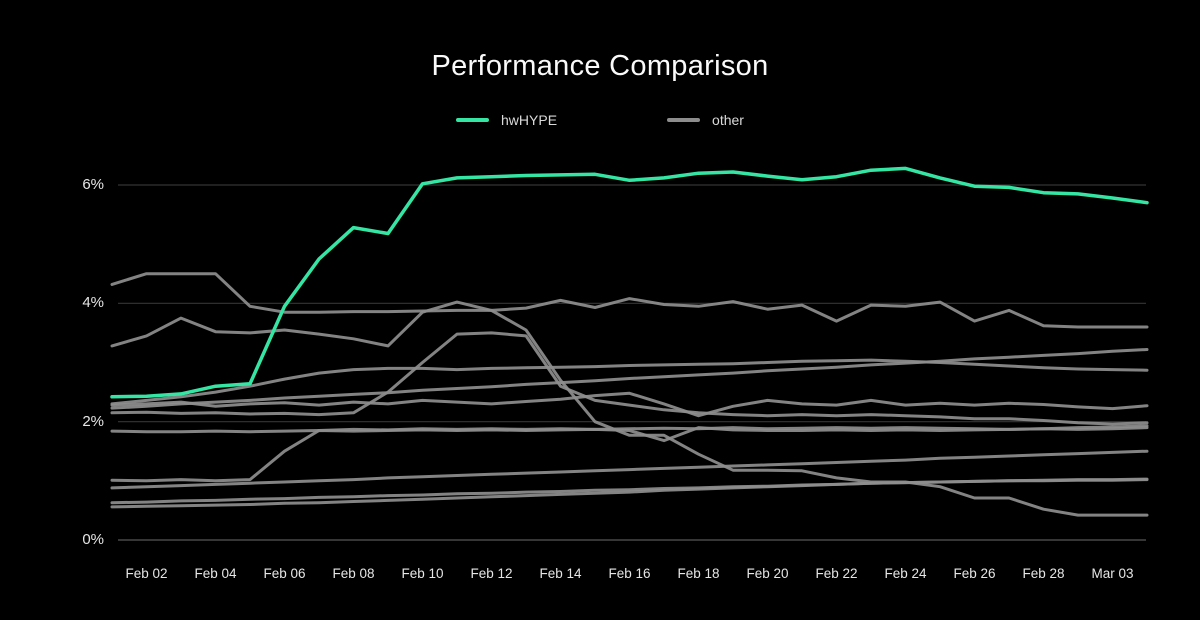 Image resolution: width=1200 pixels, height=620 pixels. Describe the element at coordinates (93, 421) in the screenshot. I see `y-tick-label-2%: 2%` at that location.